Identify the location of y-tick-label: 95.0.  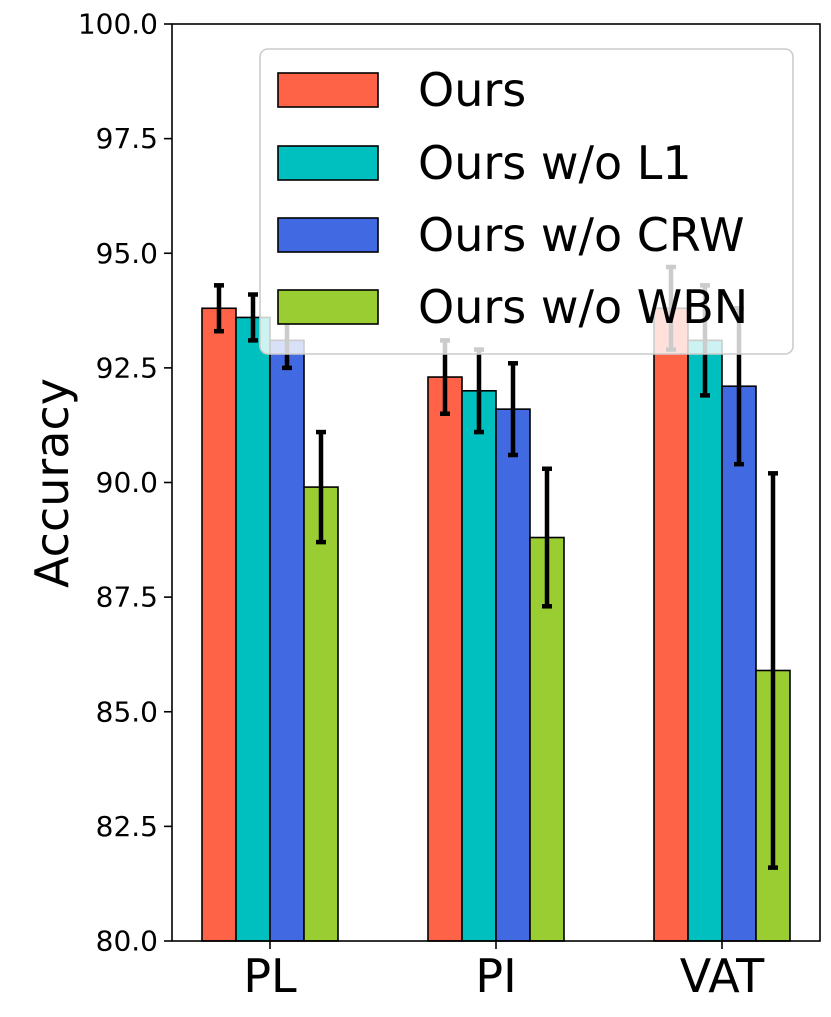
(127, 253).